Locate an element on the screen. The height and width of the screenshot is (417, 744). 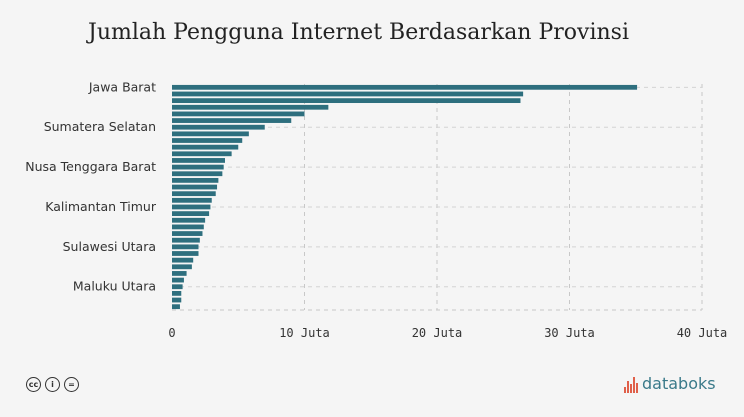
x-tick-label: 10 Juta is located at coordinates (304, 333).